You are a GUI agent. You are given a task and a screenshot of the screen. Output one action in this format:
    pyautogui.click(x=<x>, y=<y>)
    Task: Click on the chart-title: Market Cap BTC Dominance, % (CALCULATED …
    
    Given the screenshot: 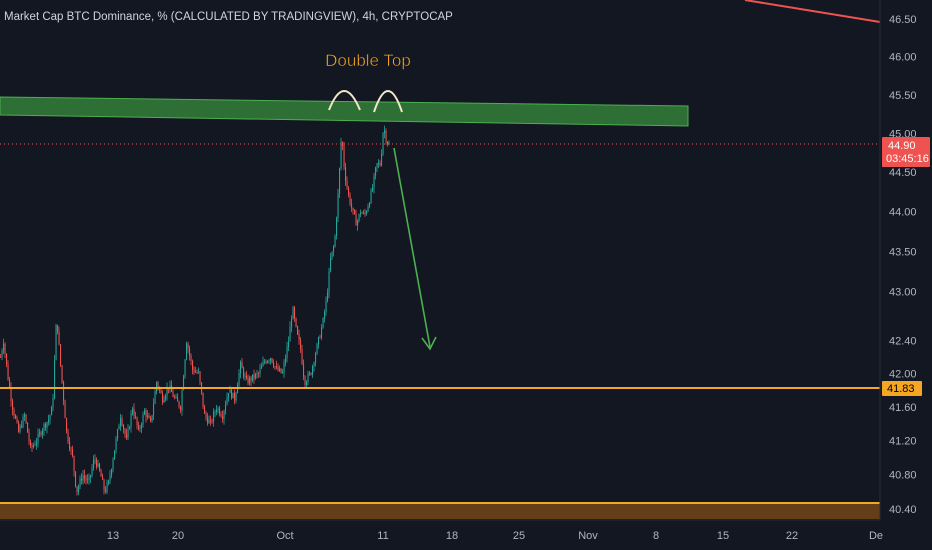 What is the action you would take?
    pyautogui.click(x=228, y=17)
    